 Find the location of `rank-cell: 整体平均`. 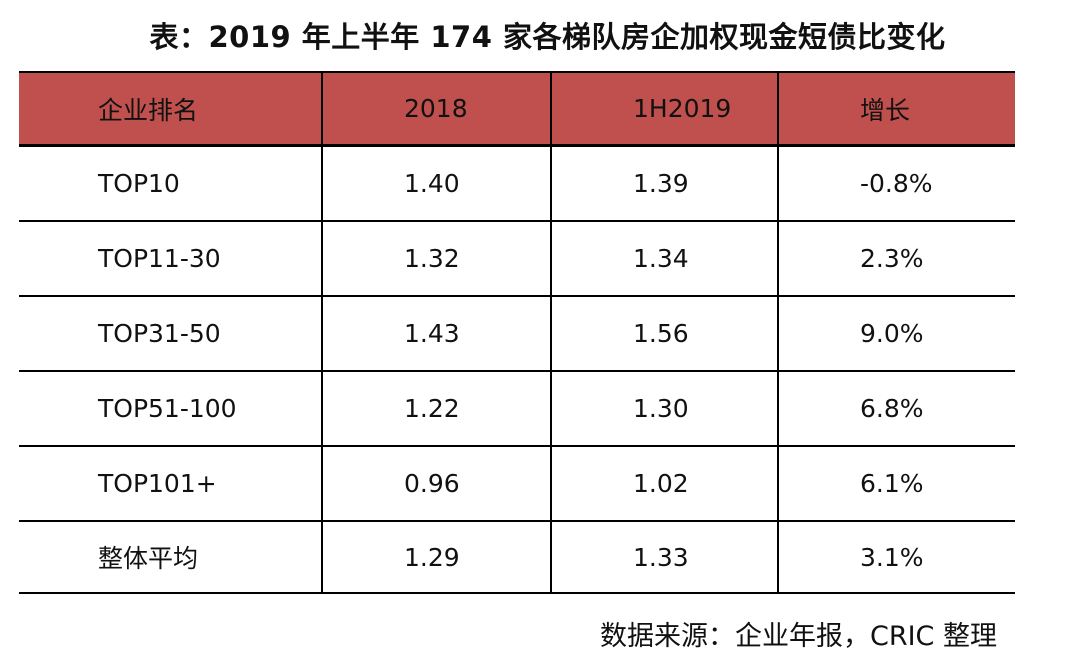

rank-cell: 整体平均 is located at coordinates (170, 557).